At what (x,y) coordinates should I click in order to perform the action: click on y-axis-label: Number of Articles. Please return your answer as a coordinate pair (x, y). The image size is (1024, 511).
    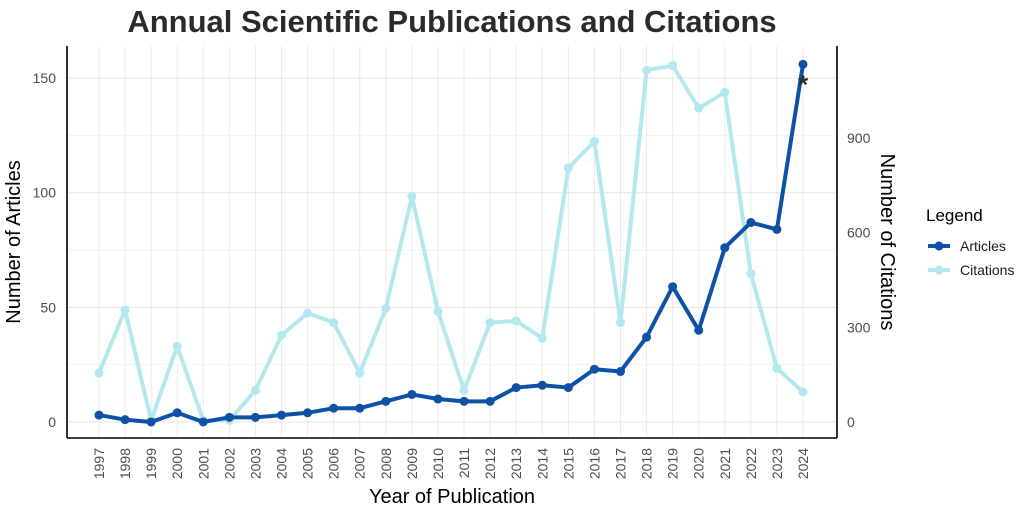
    Looking at the image, I should click on (14, 241).